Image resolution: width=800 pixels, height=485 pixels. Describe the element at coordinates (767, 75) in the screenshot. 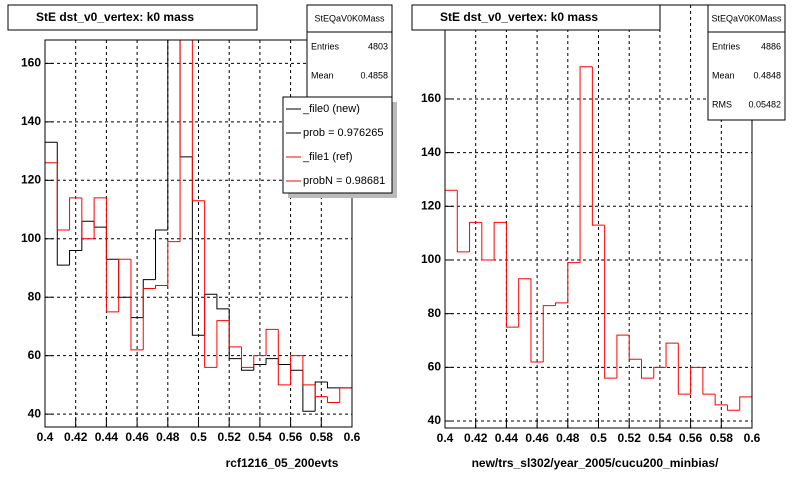

I see `stats-value: 0.4848` at that location.